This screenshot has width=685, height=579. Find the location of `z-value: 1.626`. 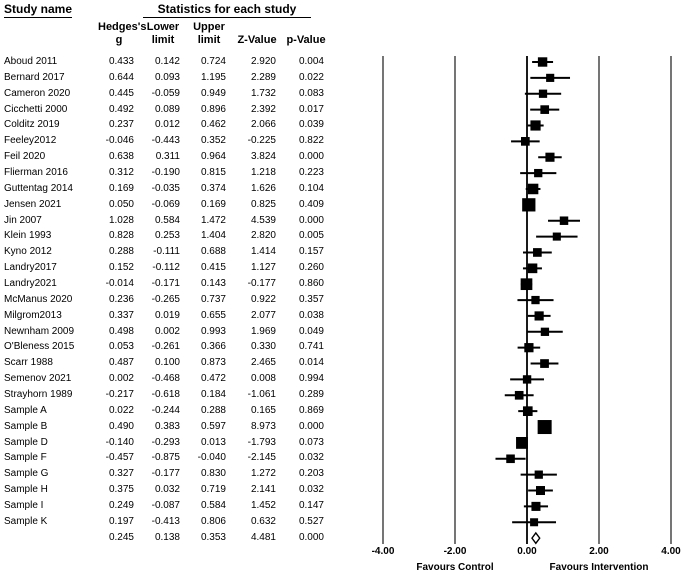

z-value: 1.626 is located at coordinates (263, 188).